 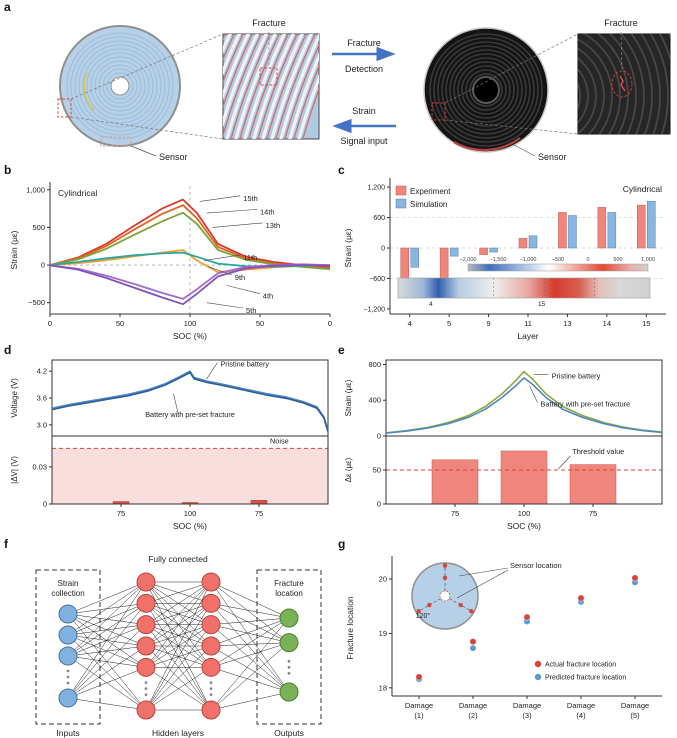 I want to click on series-line-Battery with pre-set fracture, so click(x=190, y=401).